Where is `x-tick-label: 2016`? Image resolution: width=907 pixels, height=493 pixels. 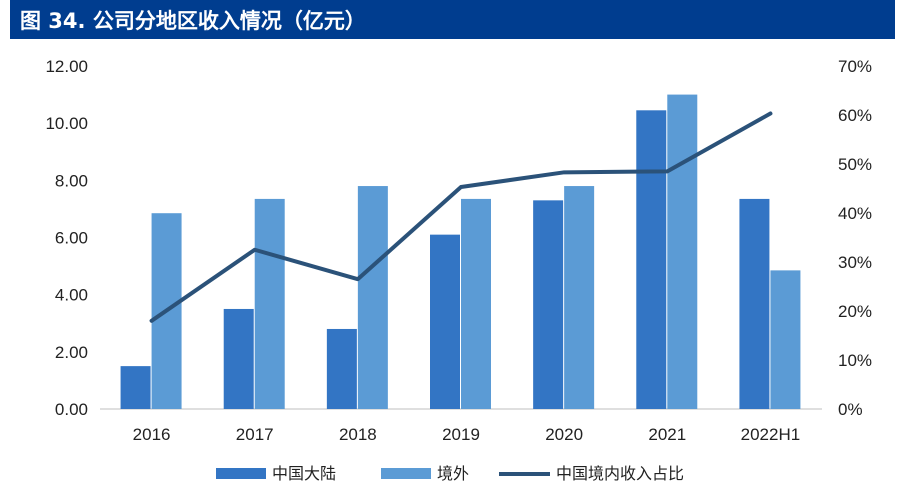
x-tick-label: 2016 is located at coordinates (152, 434).